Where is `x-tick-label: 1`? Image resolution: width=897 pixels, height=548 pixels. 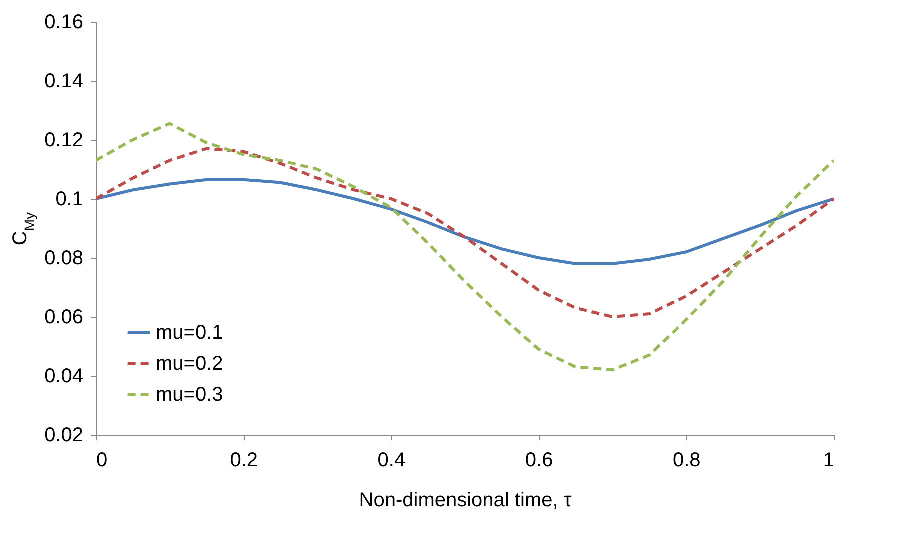 x-tick-label: 1 is located at coordinates (828, 461).